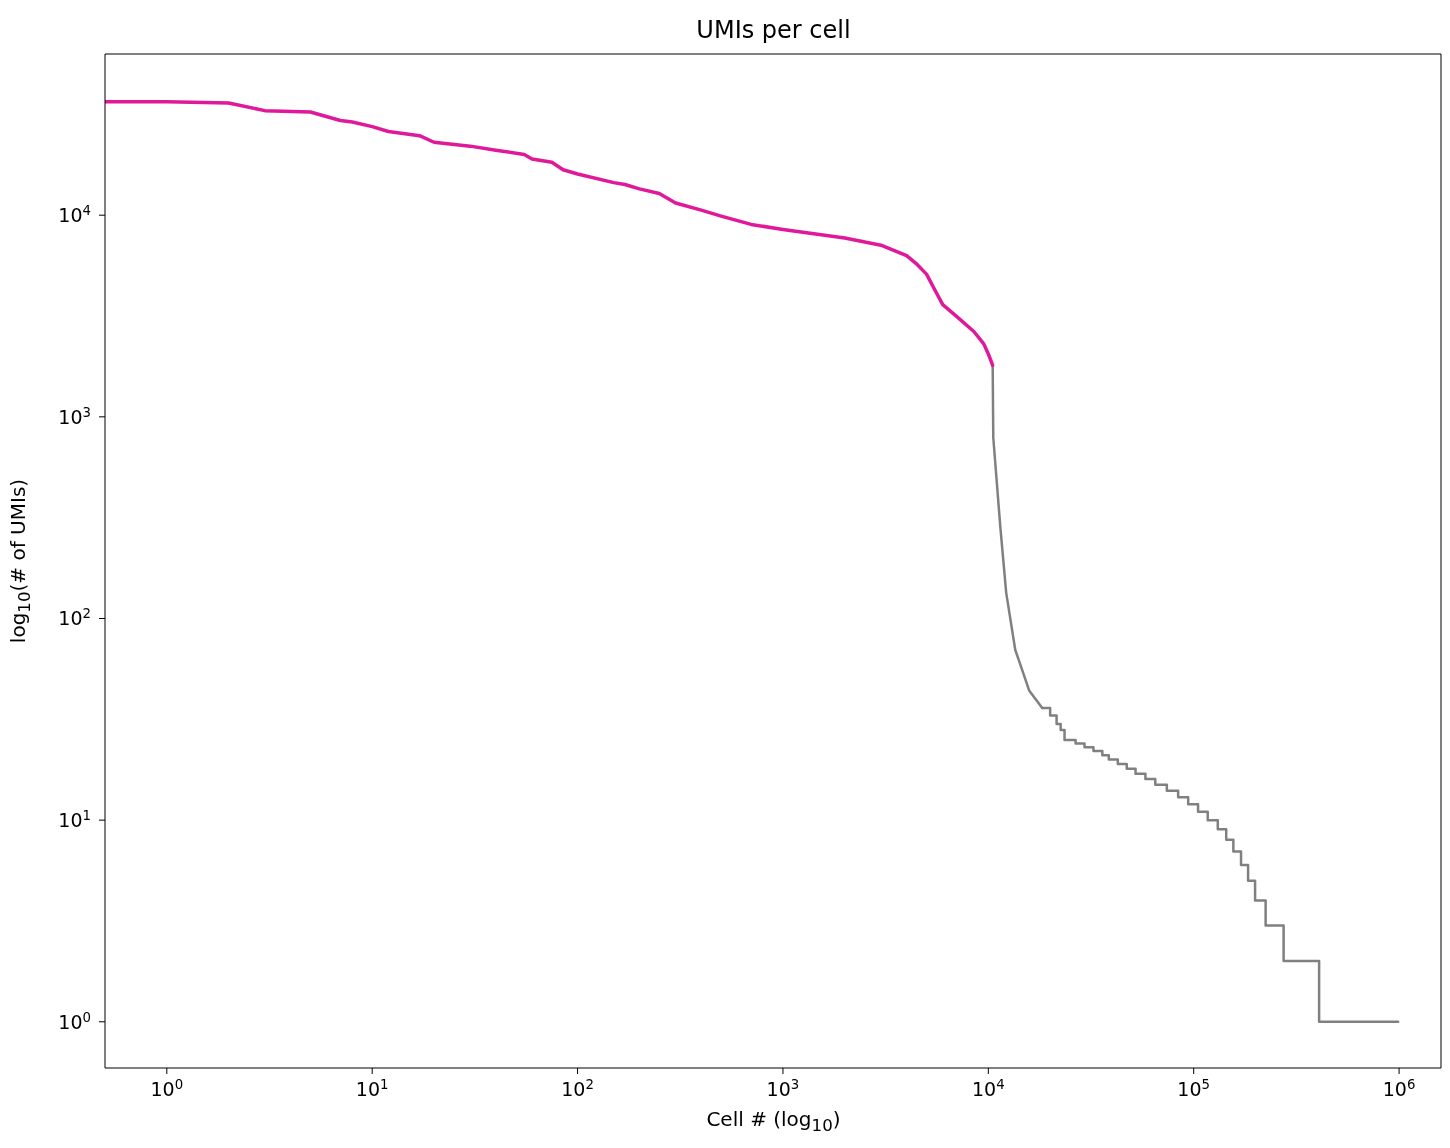 The image size is (1450, 1148). I want to click on x-tick-label: 10$^{6}$, so click(1399, 1088).